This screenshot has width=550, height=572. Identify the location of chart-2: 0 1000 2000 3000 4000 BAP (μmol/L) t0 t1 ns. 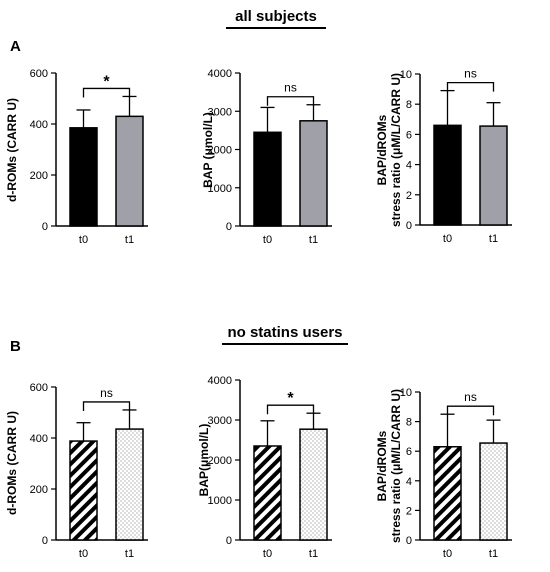
(266, 157).